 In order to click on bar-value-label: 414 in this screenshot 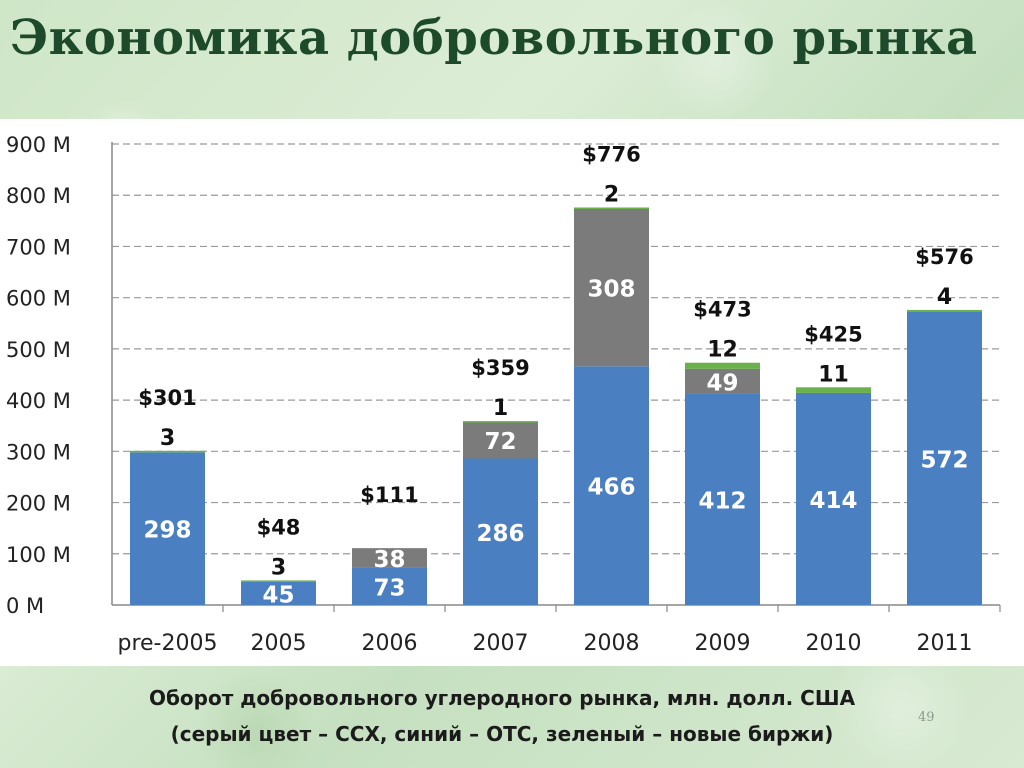, I will do `click(833, 501)`.